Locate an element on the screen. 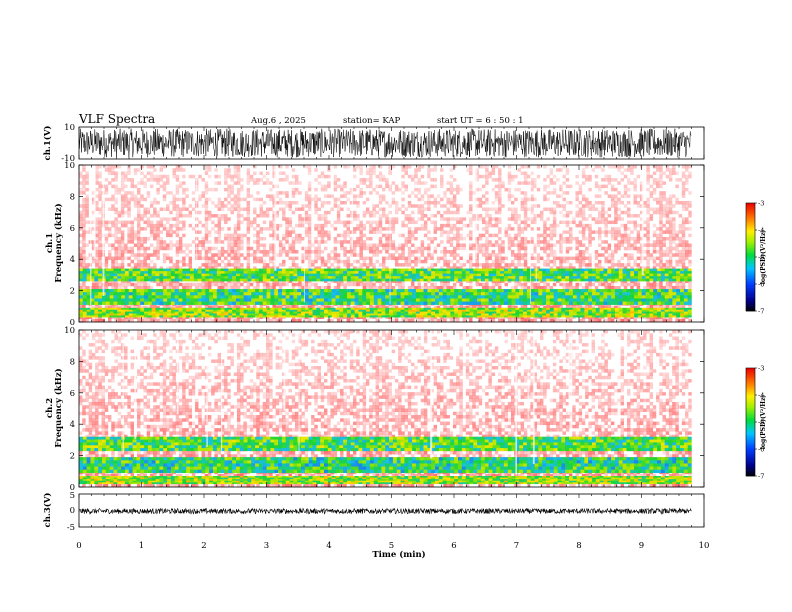  ch3-waveform-ylabel: ch.3(V) is located at coordinates (47, 510).